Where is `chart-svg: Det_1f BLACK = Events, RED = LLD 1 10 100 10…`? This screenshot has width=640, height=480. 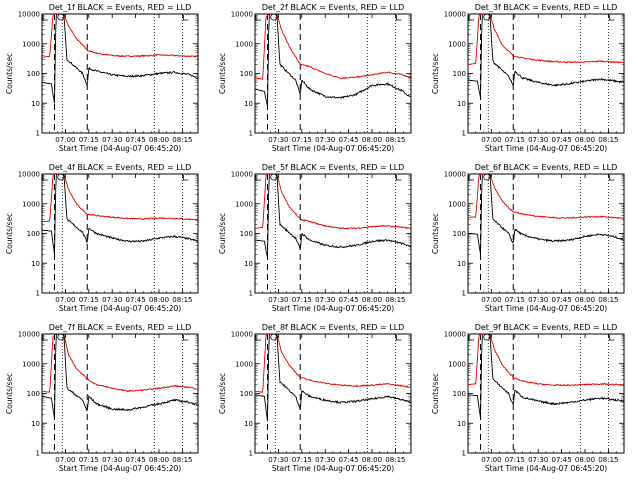
chart-svg: Det_1f BLACK = Events, RED = LLD 1 10 100 10… is located at coordinates (102, 78).